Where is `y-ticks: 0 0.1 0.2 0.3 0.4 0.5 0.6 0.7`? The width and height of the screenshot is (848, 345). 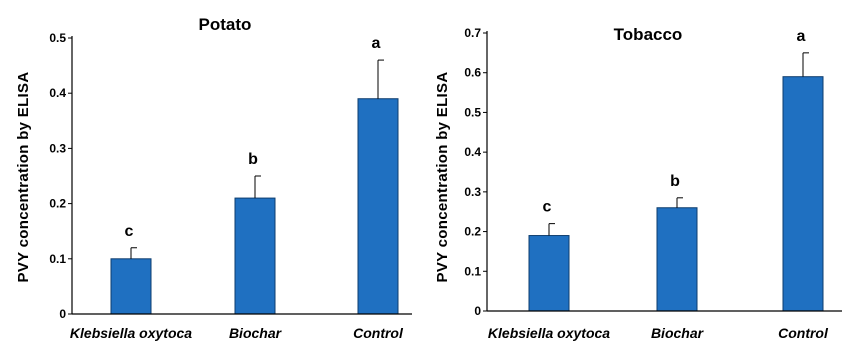
y-ticks: 0 0.1 0.2 0.3 0.4 0.5 0.6 0.7 is located at coordinates (475, 172).